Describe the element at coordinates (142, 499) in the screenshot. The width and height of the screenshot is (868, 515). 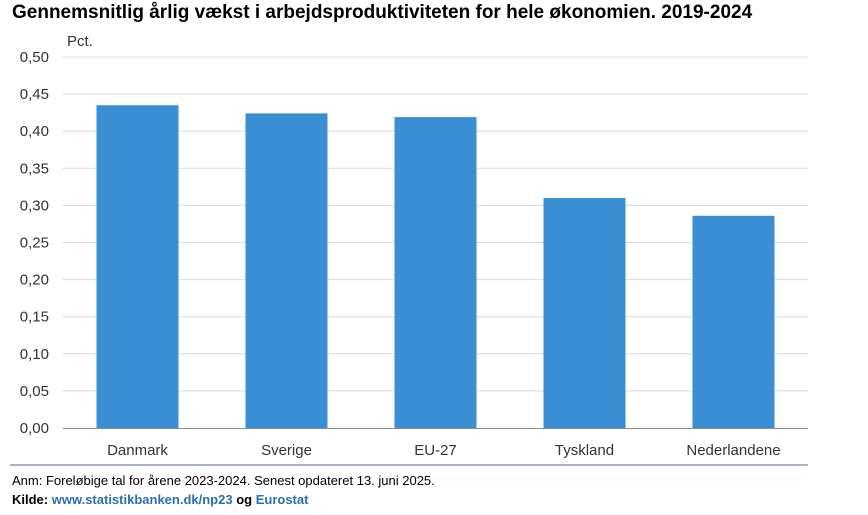
I see `source-link-statistikbanken: www.statistikbanken.dk/np23` at that location.